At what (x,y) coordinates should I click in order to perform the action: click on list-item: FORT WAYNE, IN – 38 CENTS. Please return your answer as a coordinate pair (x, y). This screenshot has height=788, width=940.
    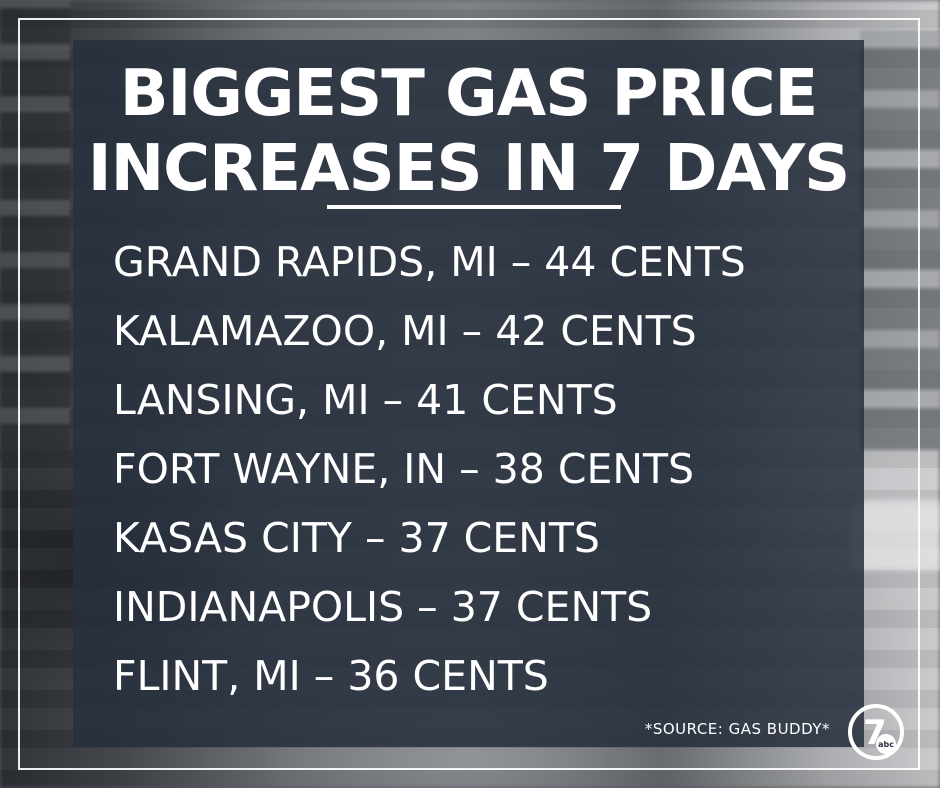
    Looking at the image, I should click on (404, 469).